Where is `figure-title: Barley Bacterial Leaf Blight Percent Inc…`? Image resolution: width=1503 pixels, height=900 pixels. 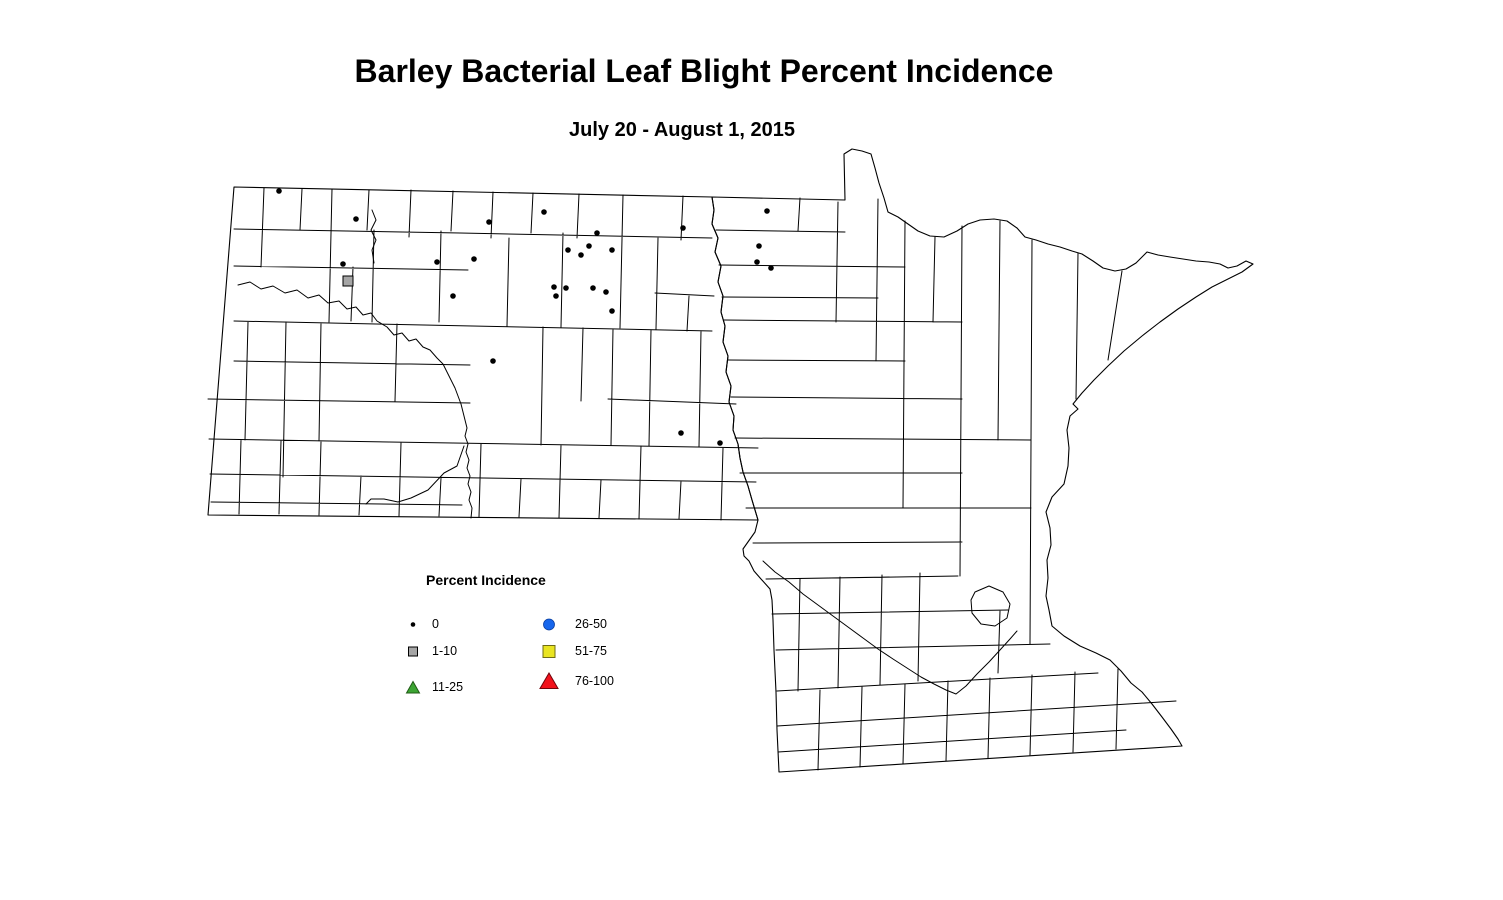 figure-title: Barley Bacterial Leaf Blight Percent Inc… is located at coordinates (704, 71).